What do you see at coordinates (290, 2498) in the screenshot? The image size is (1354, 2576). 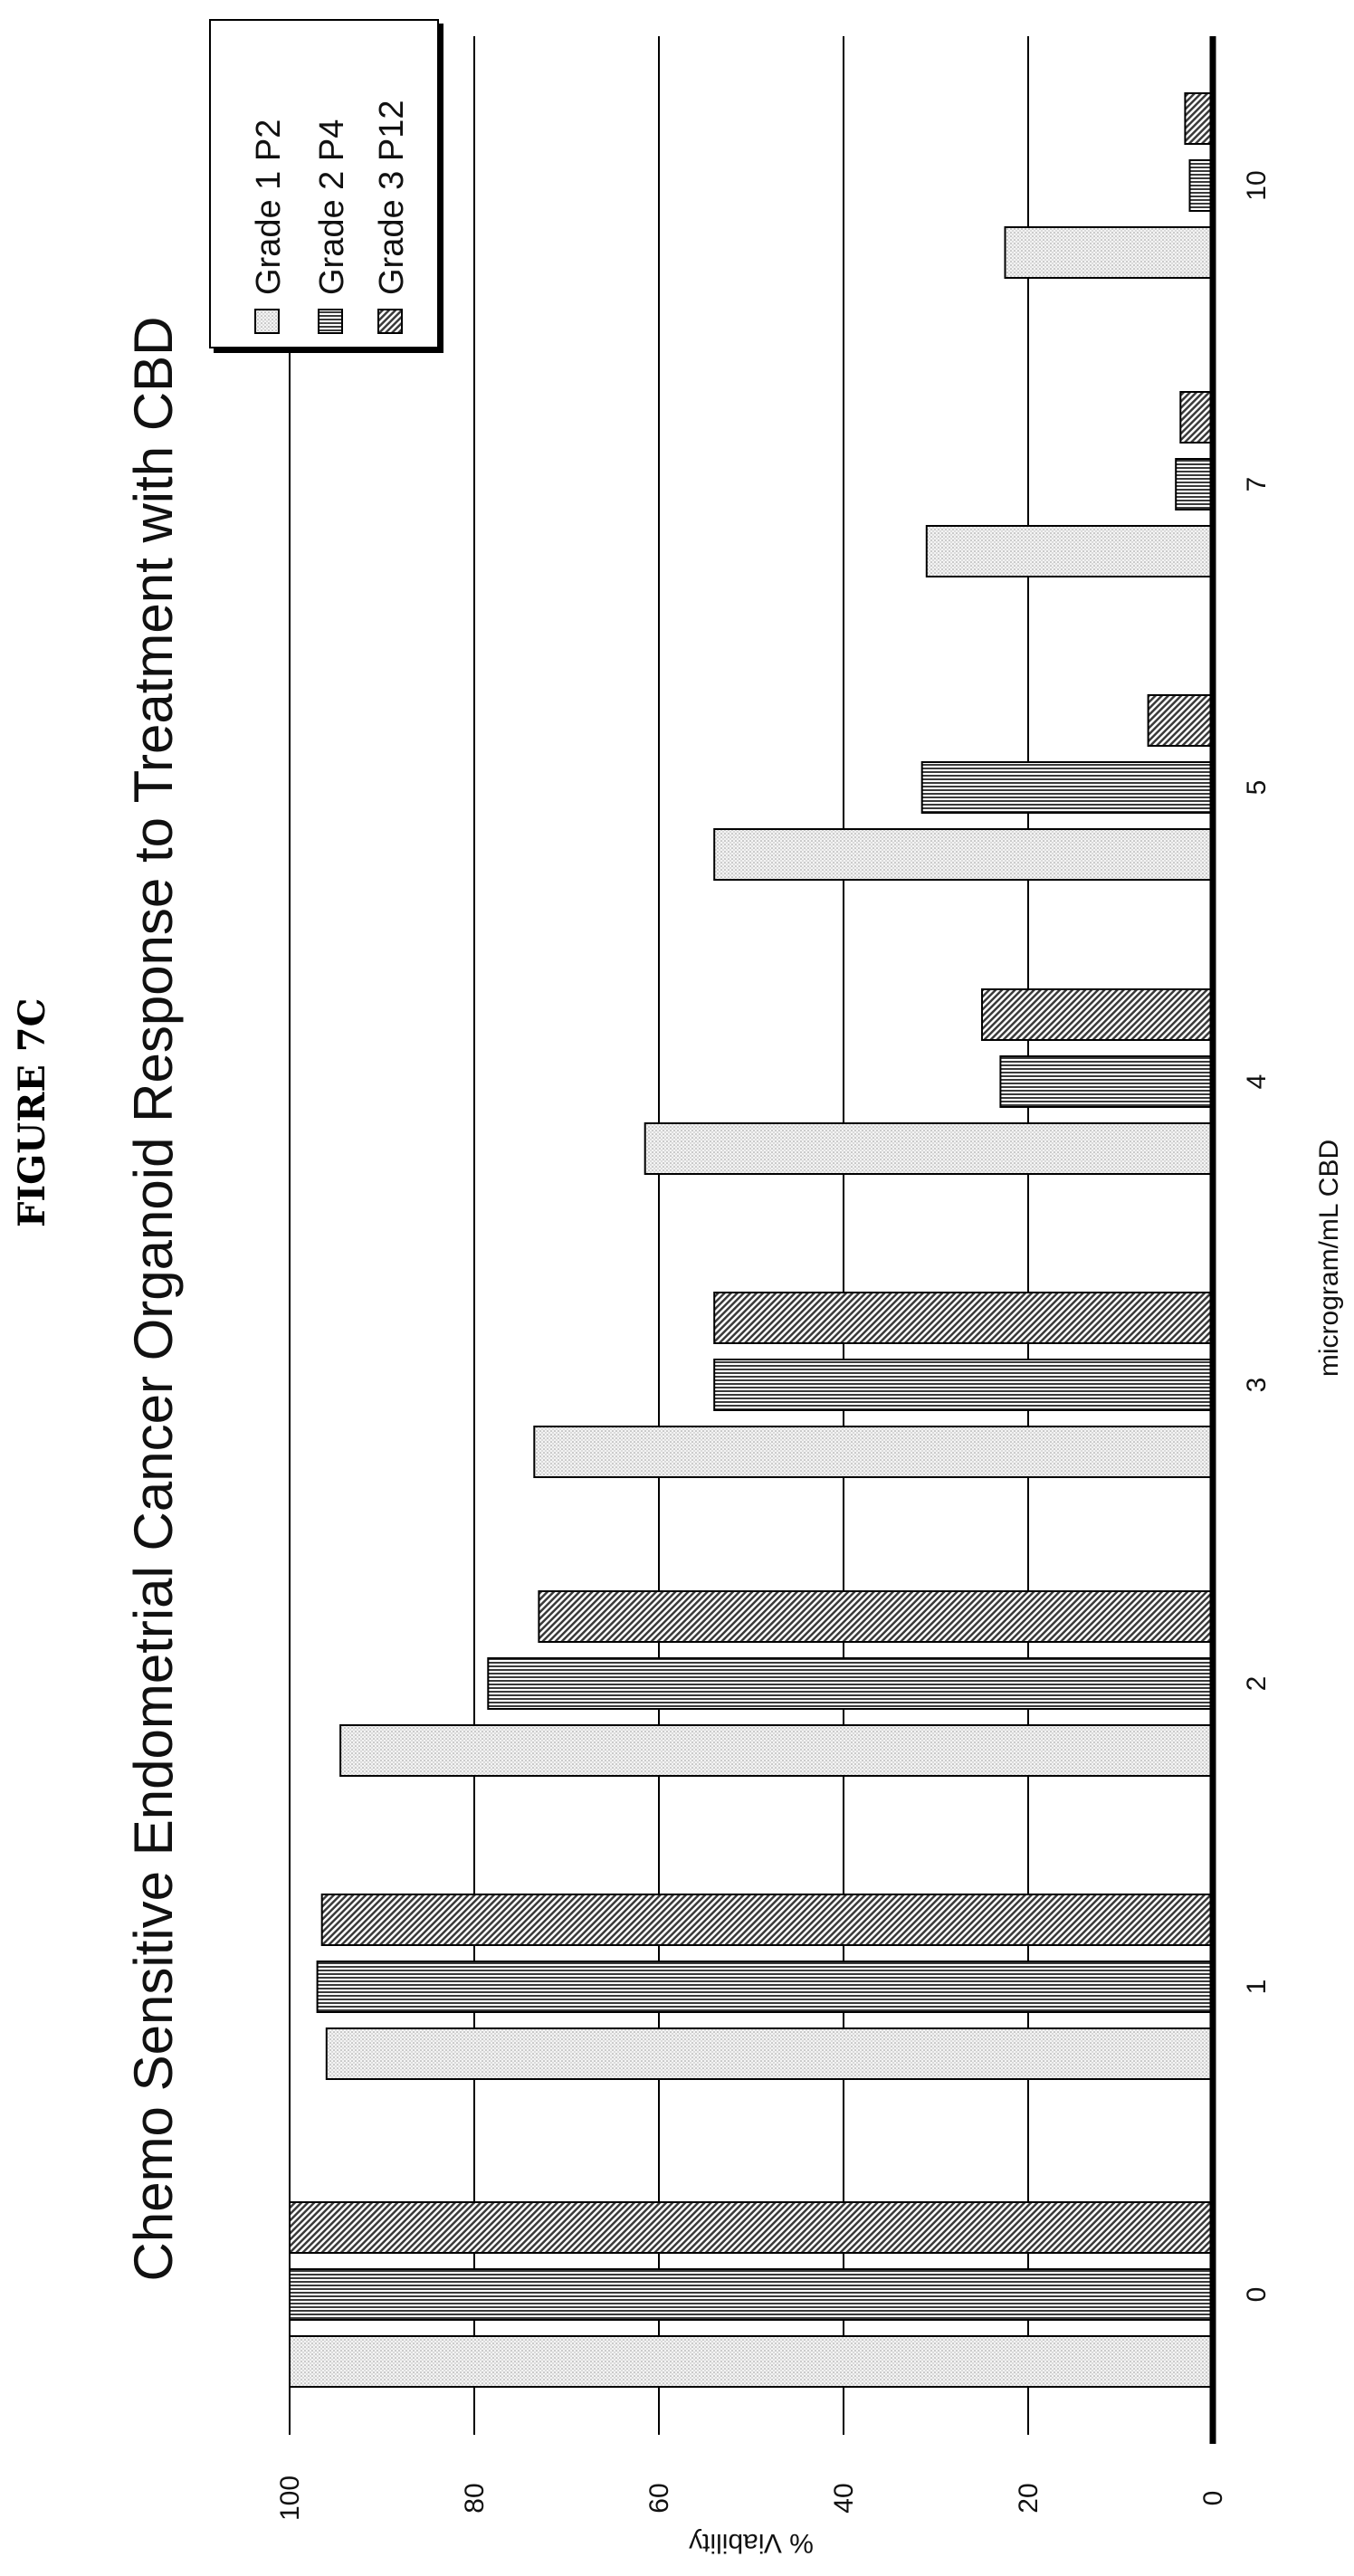 I see `value-tick-label-100: 100` at bounding box center [290, 2498].